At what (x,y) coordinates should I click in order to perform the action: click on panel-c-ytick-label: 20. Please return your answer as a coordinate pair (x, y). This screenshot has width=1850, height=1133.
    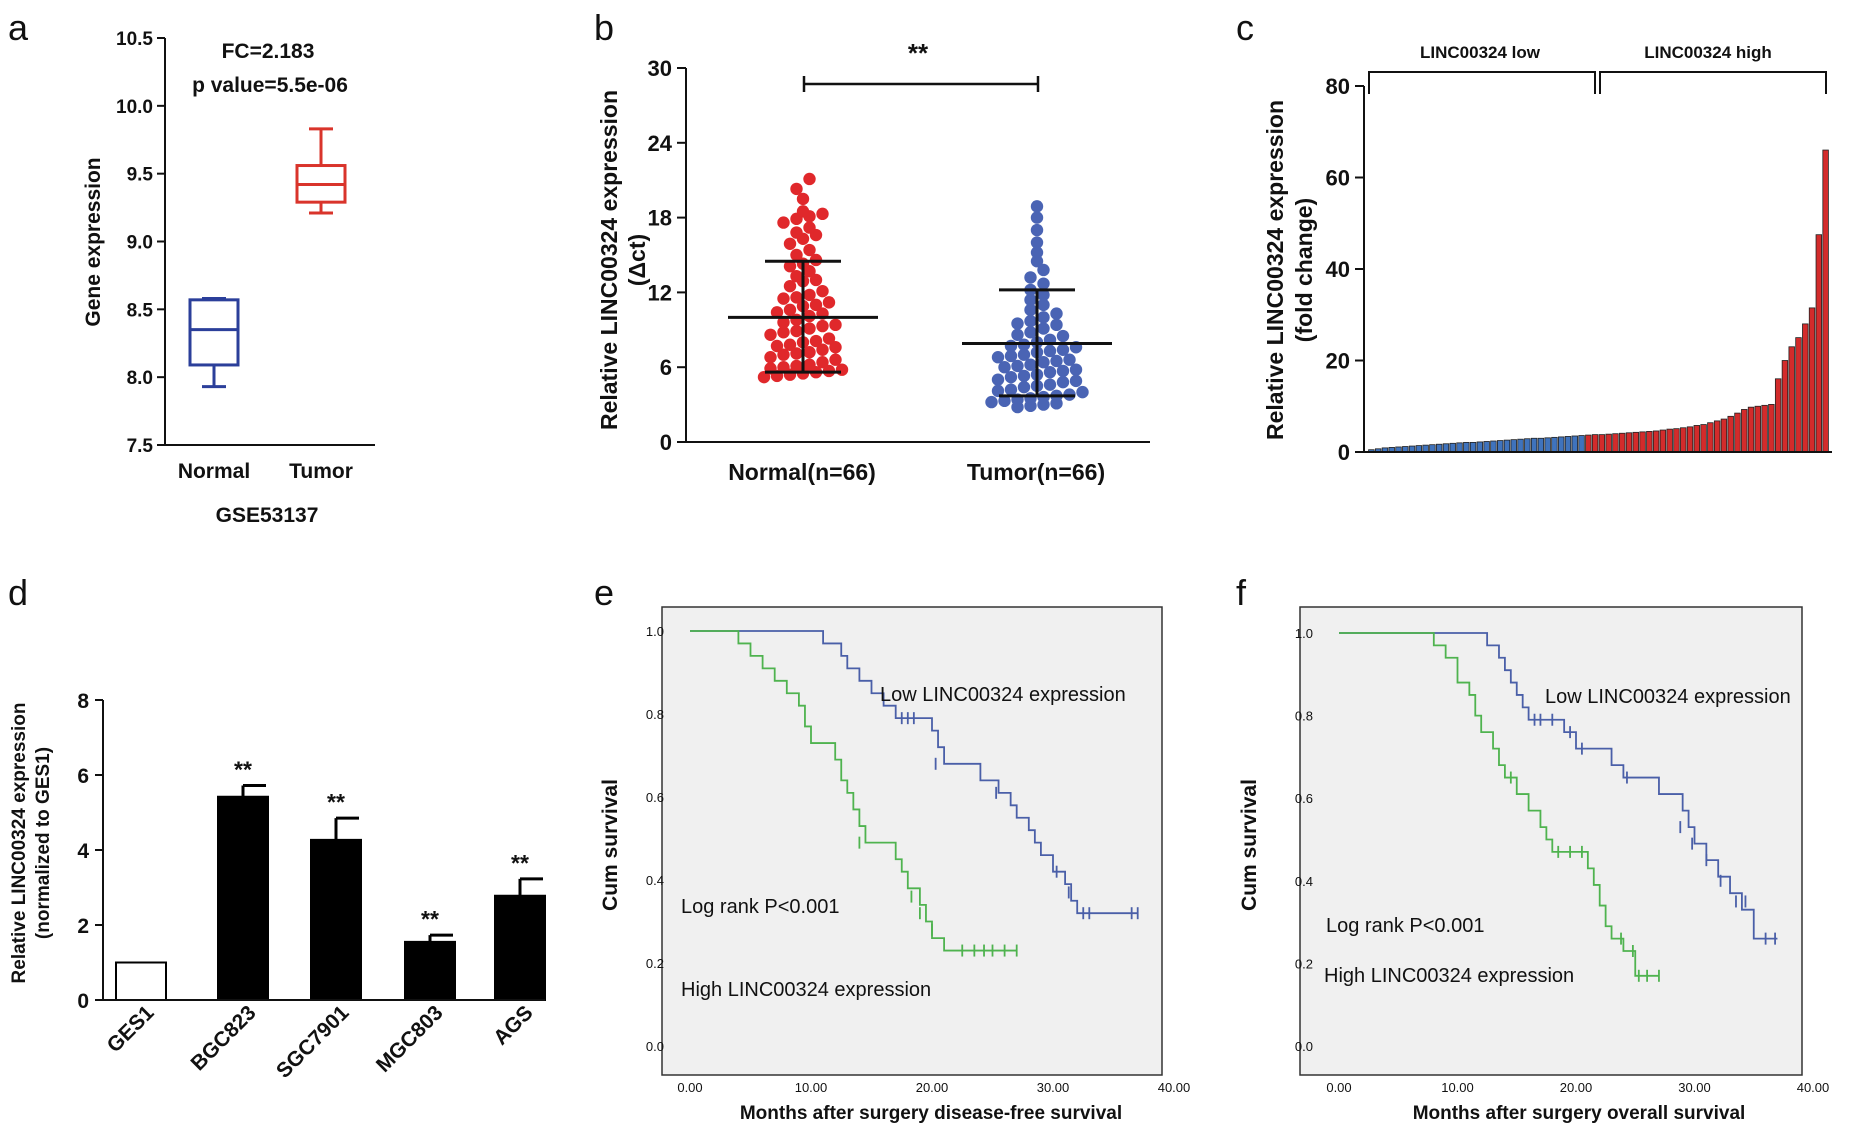
    Looking at the image, I should click on (1338, 361).